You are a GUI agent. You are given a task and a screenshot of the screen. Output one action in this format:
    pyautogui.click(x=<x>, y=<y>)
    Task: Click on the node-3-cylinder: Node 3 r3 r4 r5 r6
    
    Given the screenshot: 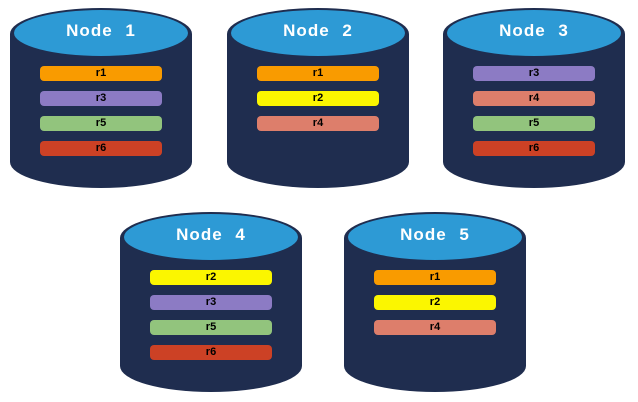 What is the action you would take?
    pyautogui.click(x=534, y=98)
    